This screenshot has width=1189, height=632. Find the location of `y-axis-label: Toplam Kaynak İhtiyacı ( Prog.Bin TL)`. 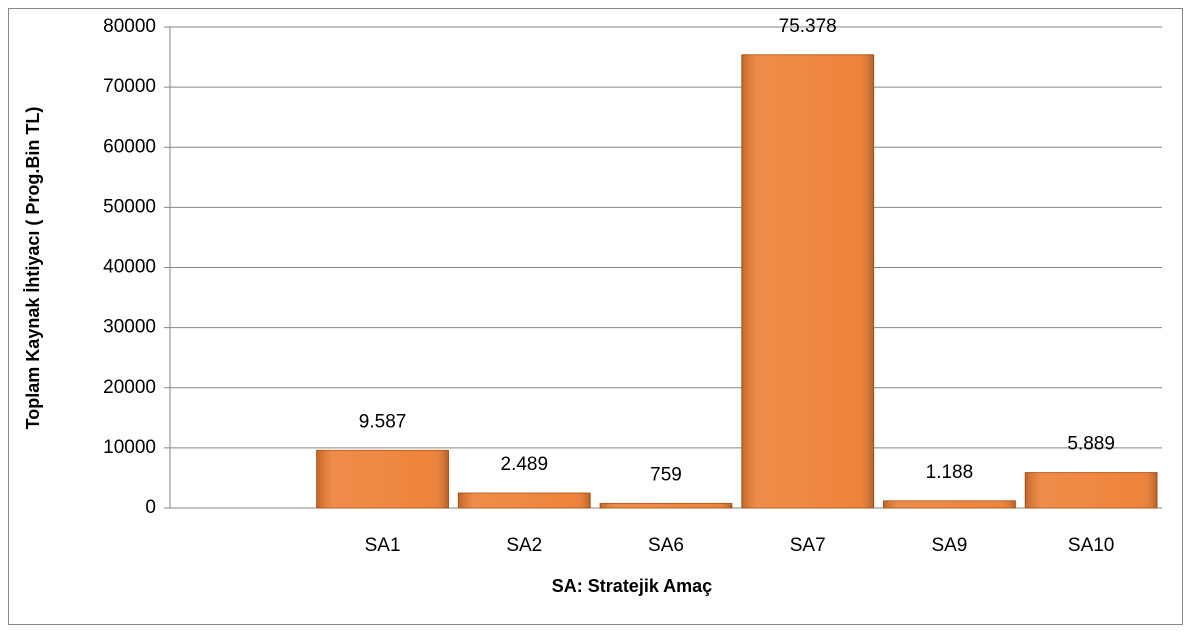

y-axis-label: Toplam Kaynak İhtiyacı ( Prog.Bin TL) is located at coordinates (33, 268).